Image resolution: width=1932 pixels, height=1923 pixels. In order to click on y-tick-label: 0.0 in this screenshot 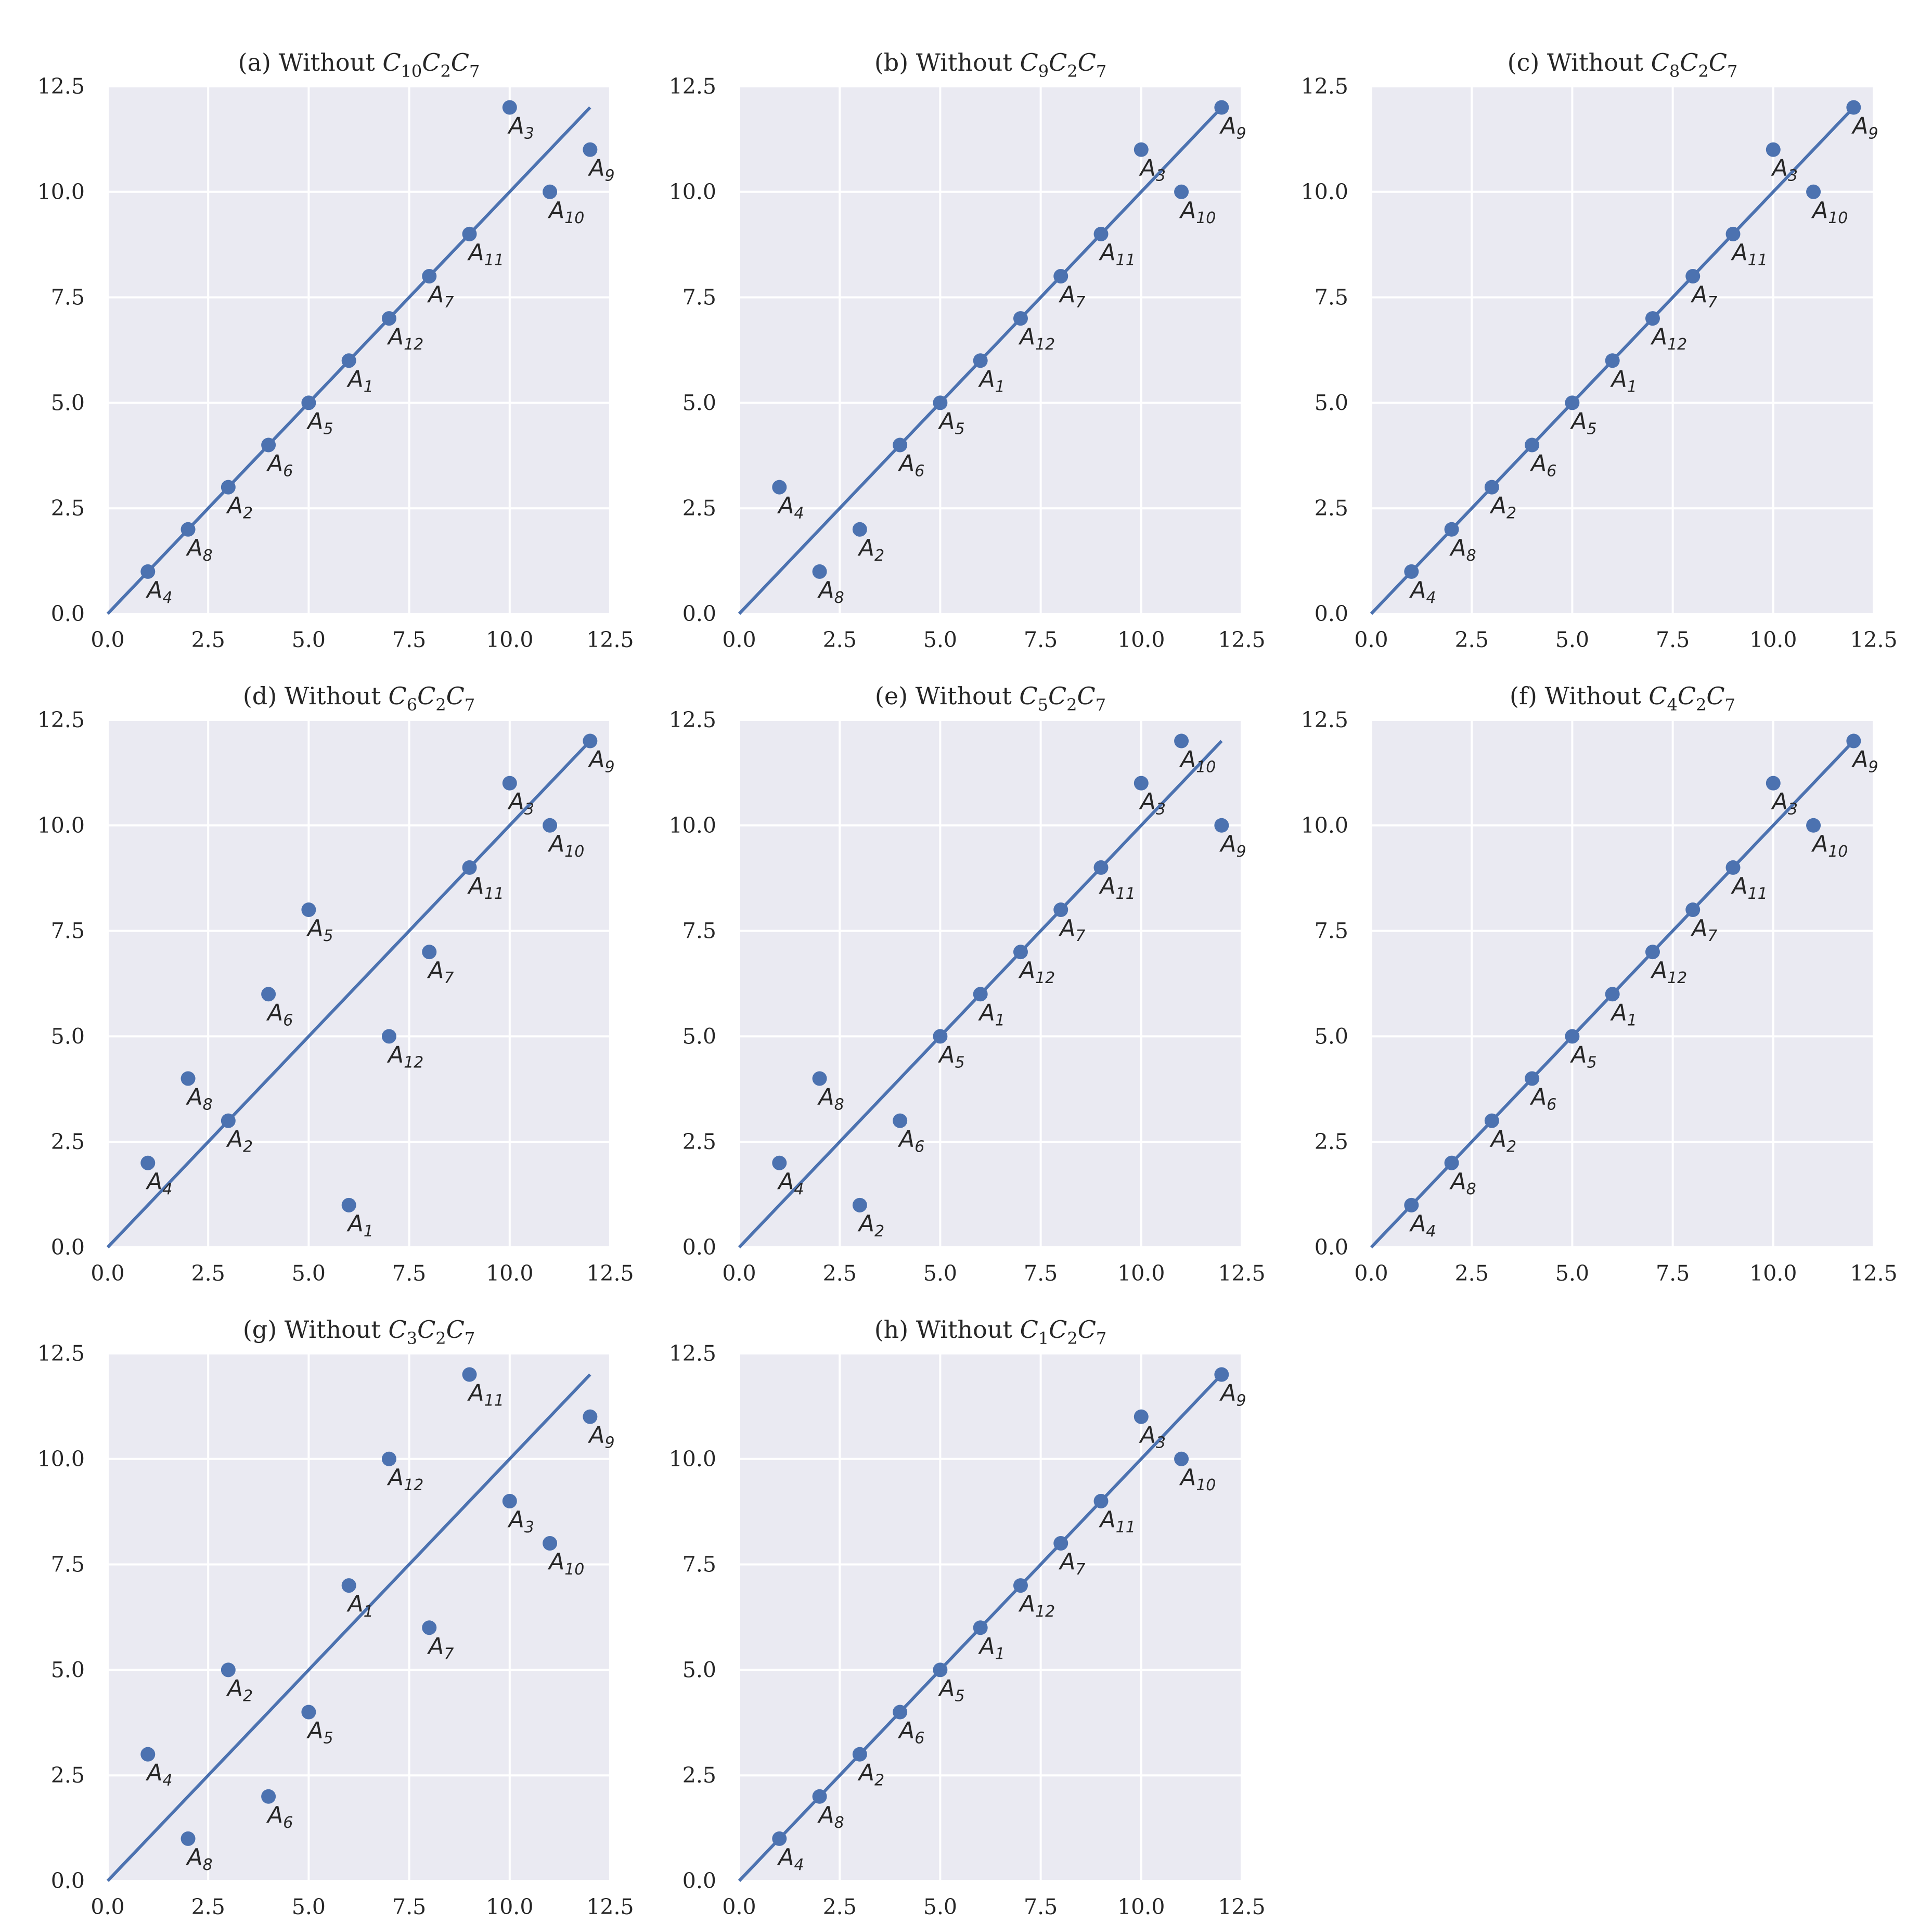, I will do `click(68, 613)`.